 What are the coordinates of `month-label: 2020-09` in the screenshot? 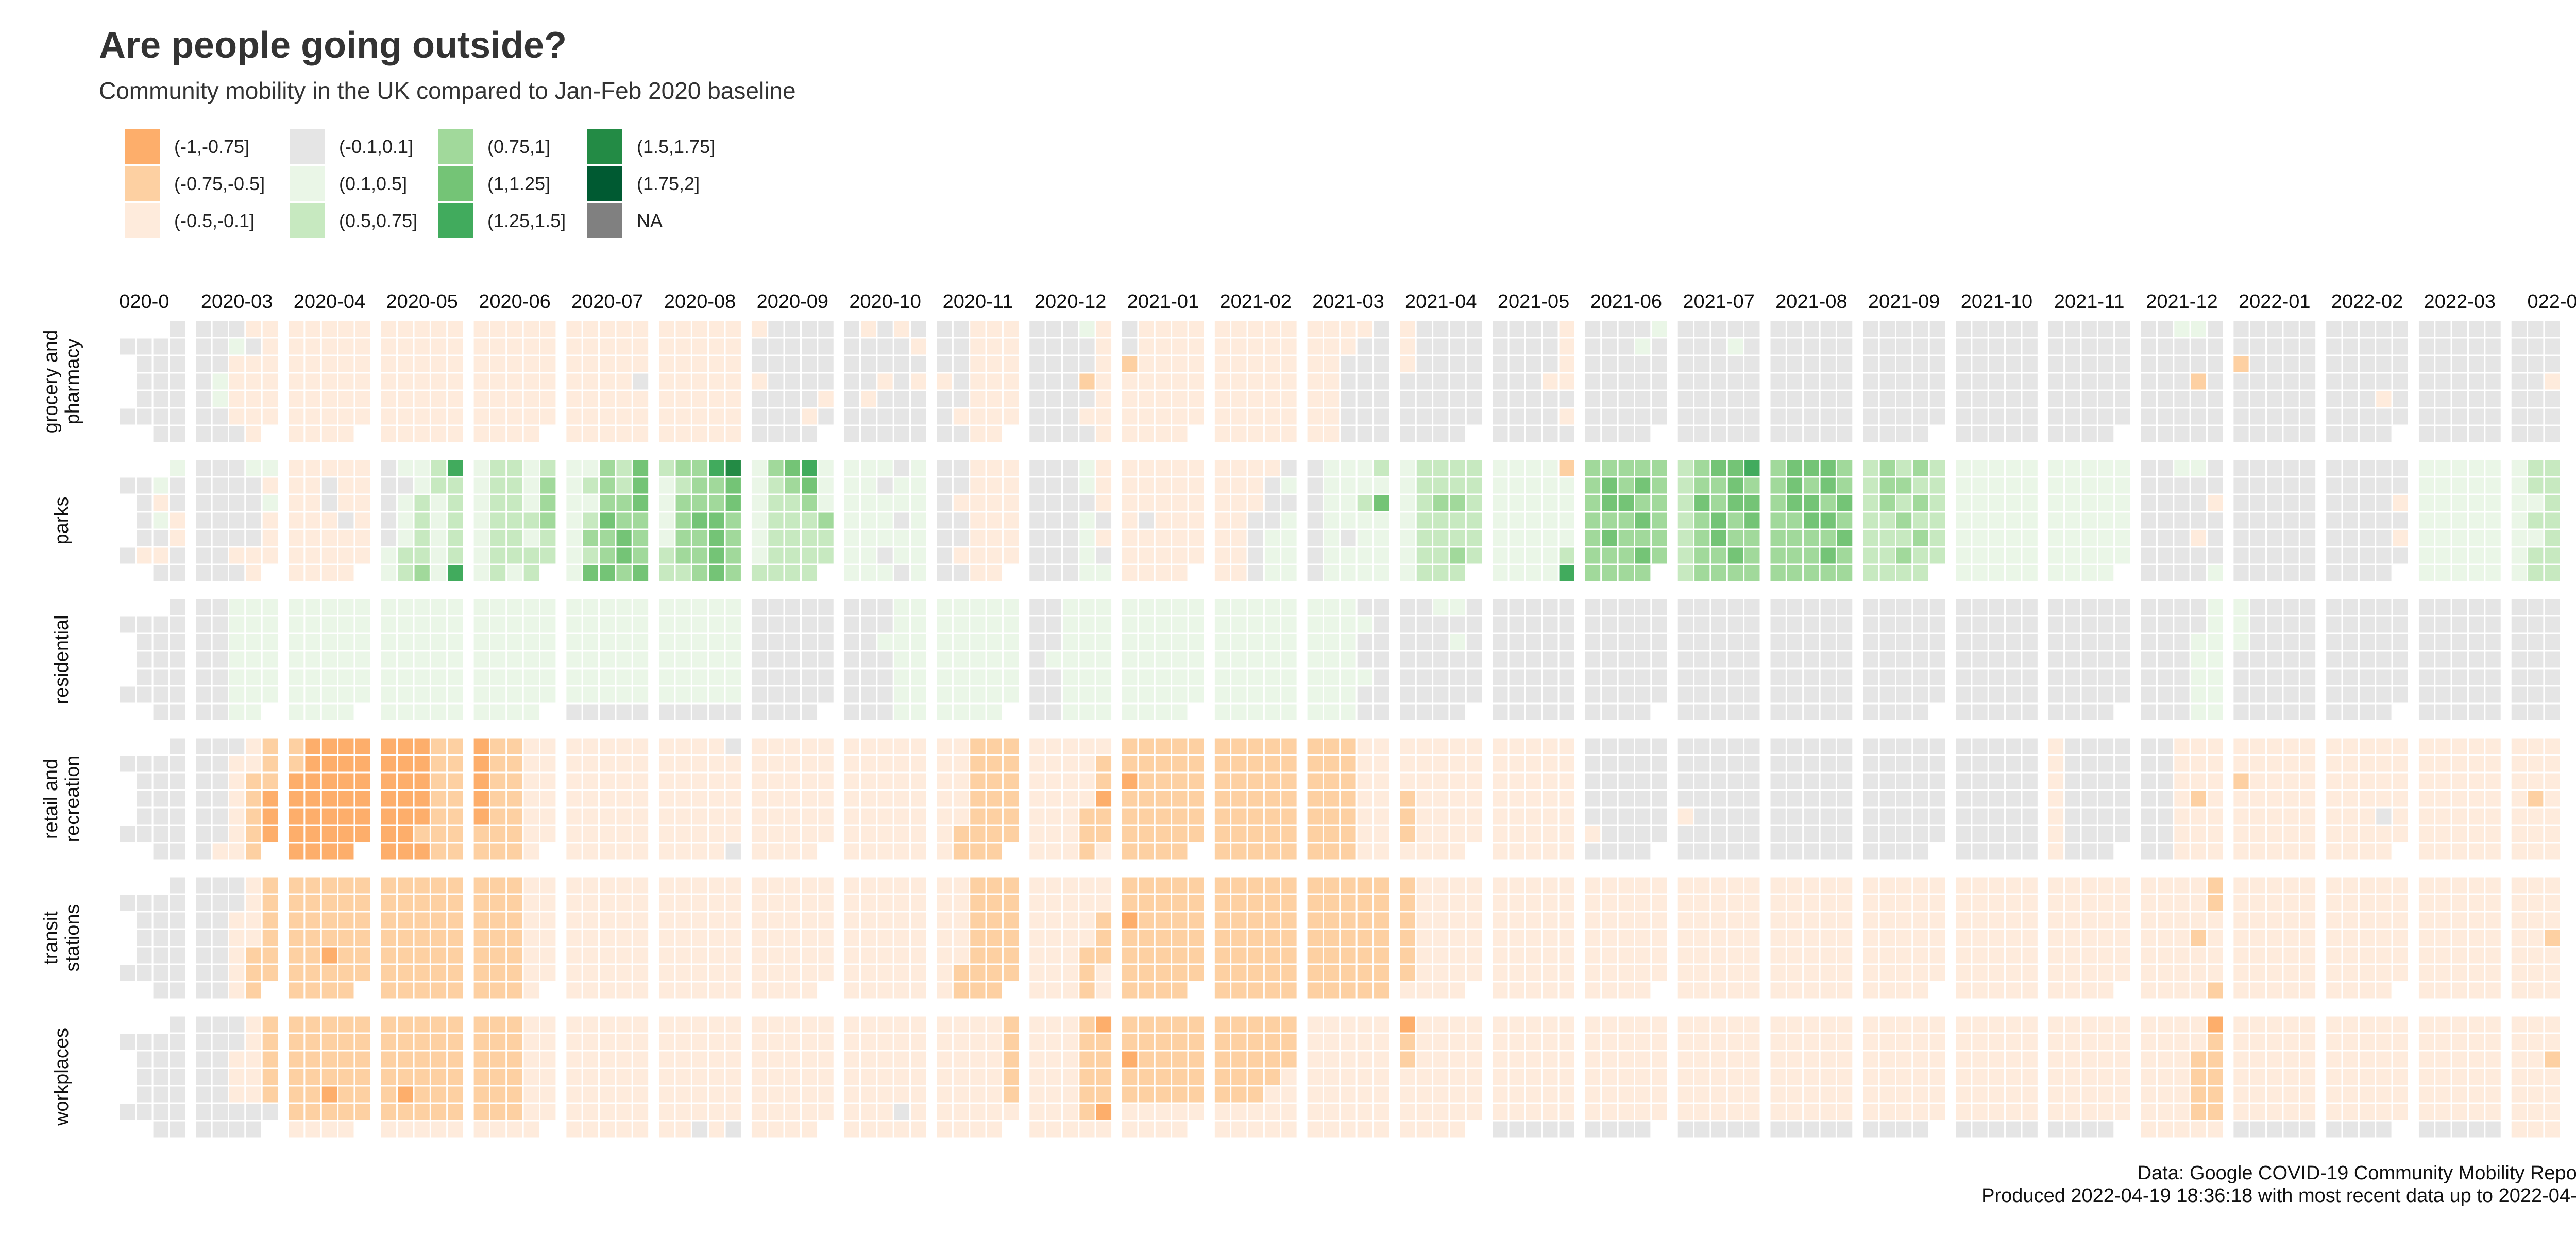 It's located at (792, 302).